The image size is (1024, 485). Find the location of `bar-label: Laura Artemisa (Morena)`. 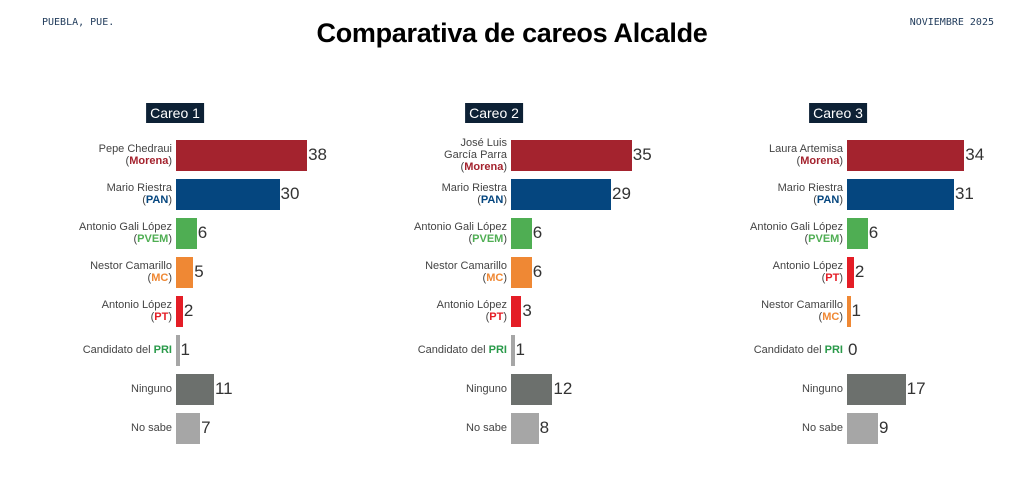

bar-label: Laura Artemisa (Morena) is located at coordinates (806, 155).